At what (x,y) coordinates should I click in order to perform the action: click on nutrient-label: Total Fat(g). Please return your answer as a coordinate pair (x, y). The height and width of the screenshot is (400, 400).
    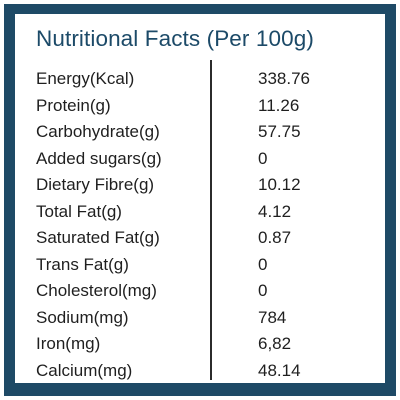
    Looking at the image, I should click on (79, 211).